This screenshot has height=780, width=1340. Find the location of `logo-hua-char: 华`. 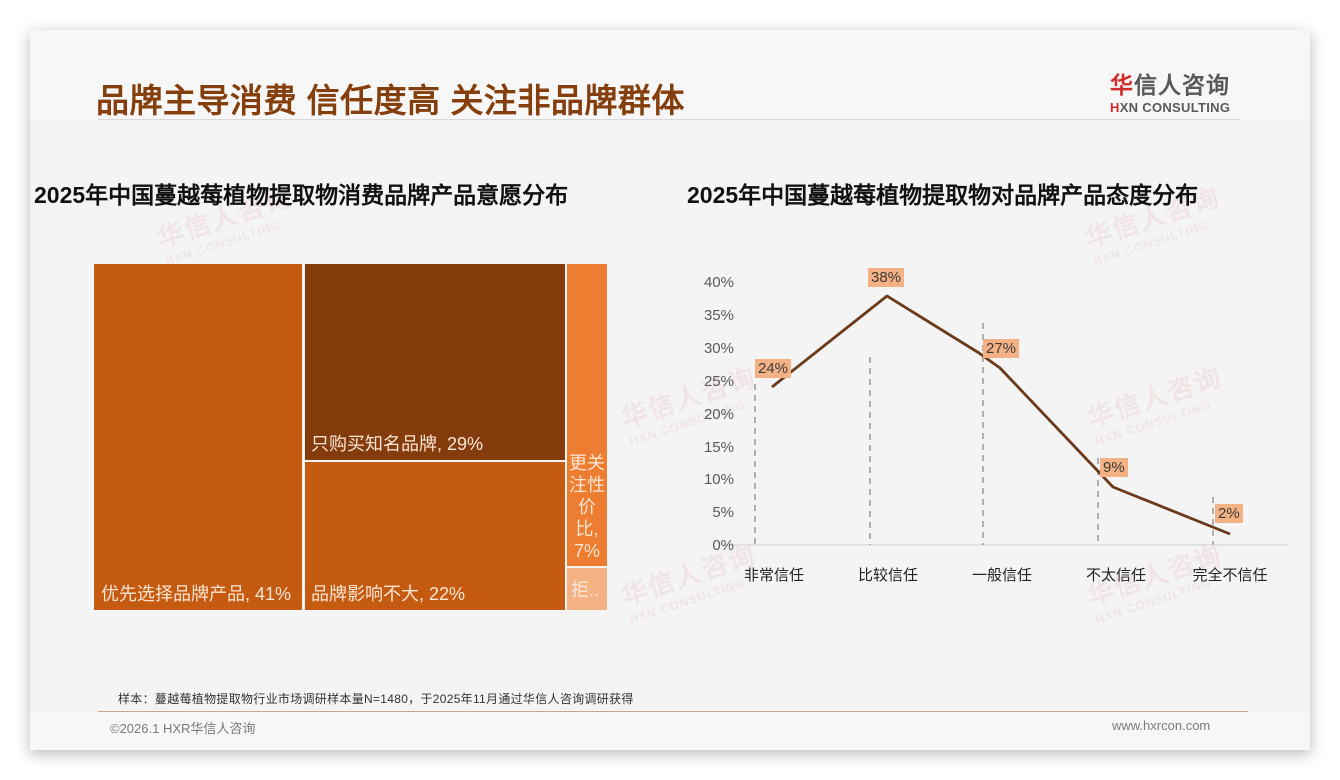

logo-hua-char: 华 is located at coordinates (1122, 85).